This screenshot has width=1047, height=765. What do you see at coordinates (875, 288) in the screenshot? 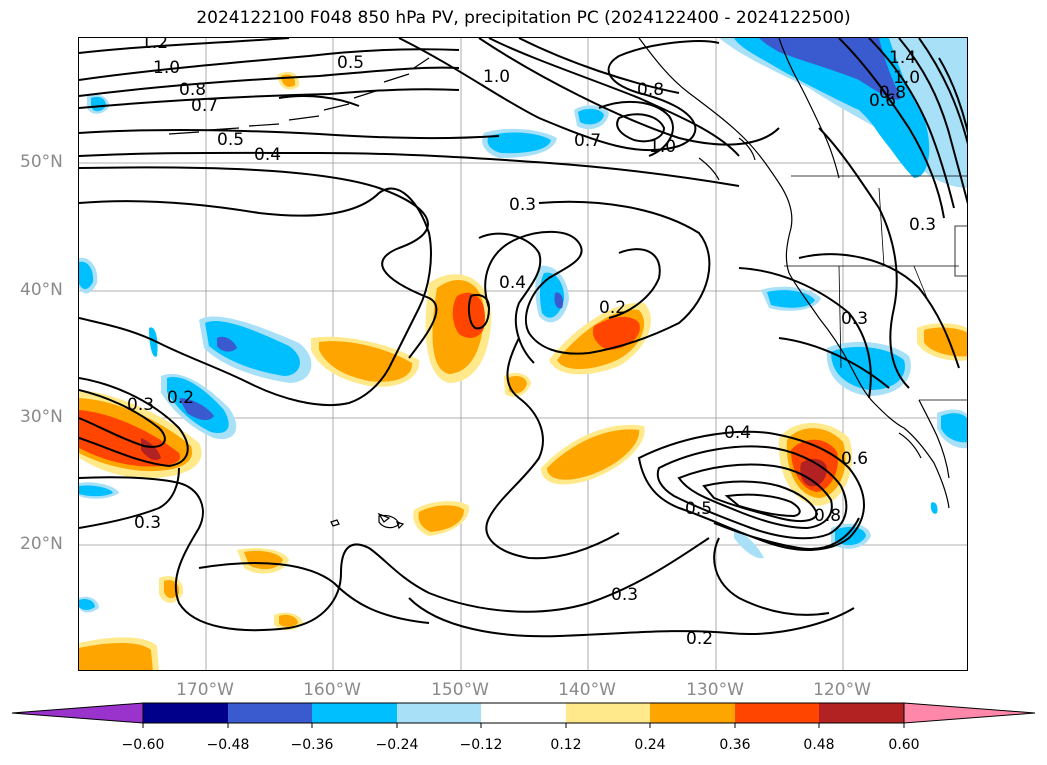
I see `country-borders` at bounding box center [875, 288].